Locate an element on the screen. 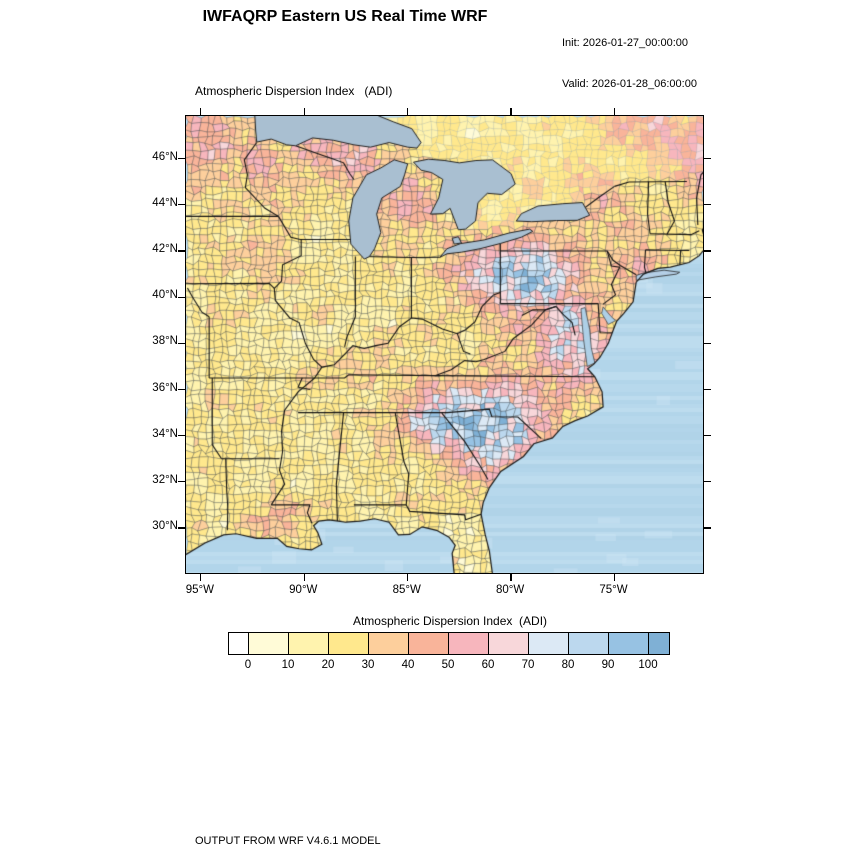 Image resolution: width=850 pixels, height=850 pixels. colorbar-tick-label: 40 is located at coordinates (408, 665).